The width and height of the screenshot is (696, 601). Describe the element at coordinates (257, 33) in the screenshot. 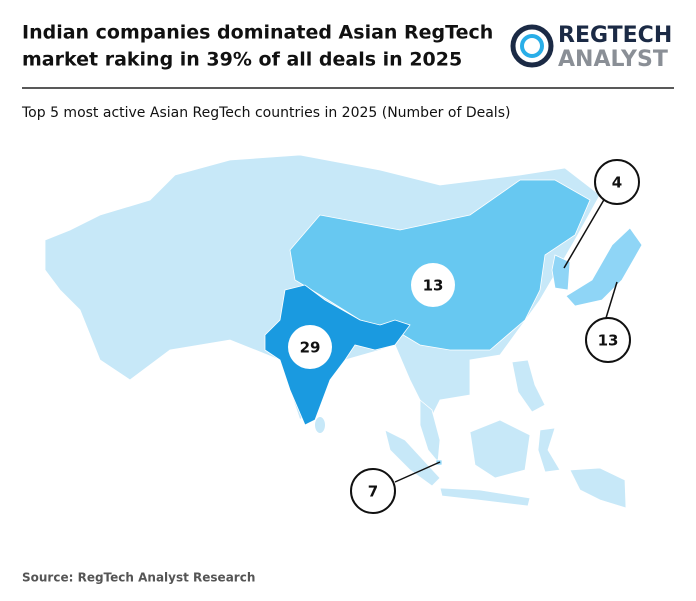

I see `title-line: Indian companies dominated Asian RegTech` at that location.